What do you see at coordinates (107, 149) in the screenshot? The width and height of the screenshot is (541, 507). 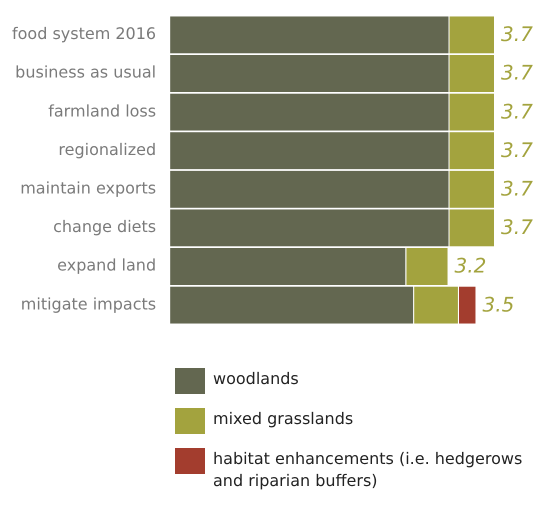 I see `y-tick-label: regionalized` at bounding box center [107, 149].